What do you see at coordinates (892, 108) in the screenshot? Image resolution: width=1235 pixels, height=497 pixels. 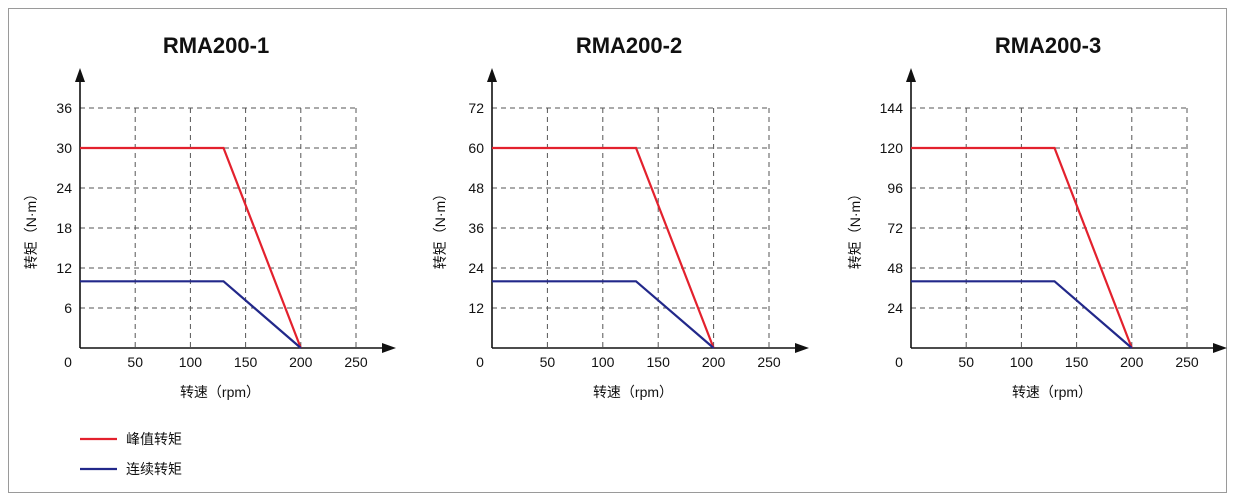 I see `y-tick-label: 144` at bounding box center [892, 108].